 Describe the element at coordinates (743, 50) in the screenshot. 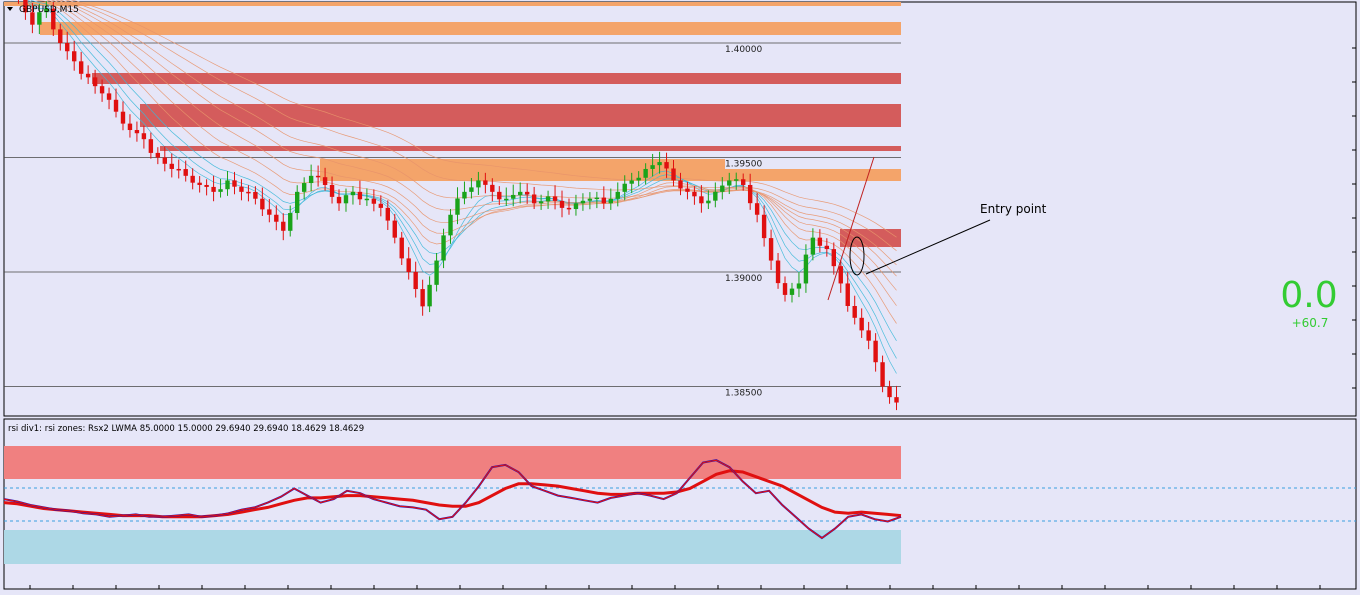

I see `price-level-label: 1.40000` at that location.